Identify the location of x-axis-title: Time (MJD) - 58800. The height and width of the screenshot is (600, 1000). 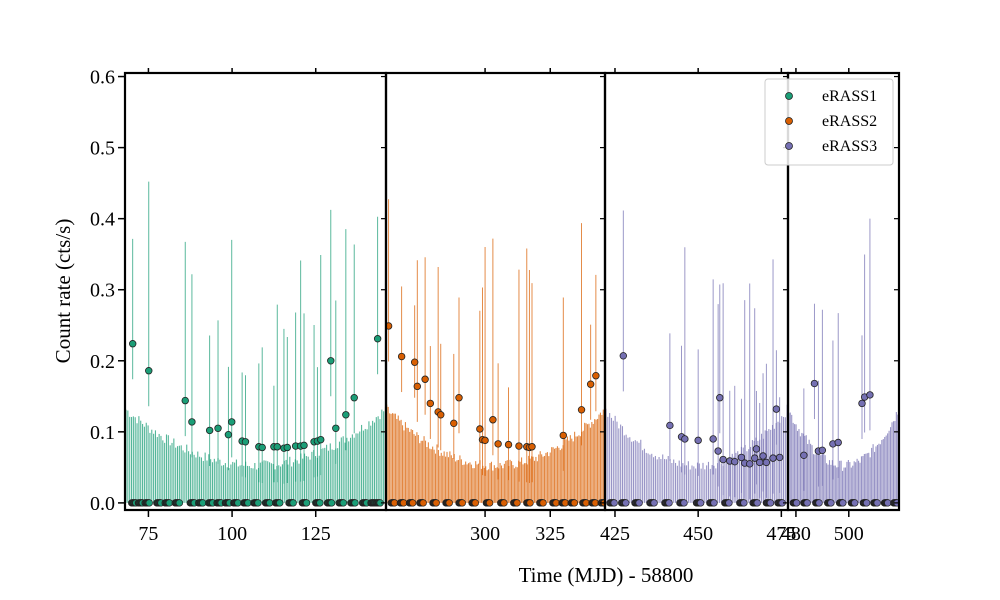
(606, 575).